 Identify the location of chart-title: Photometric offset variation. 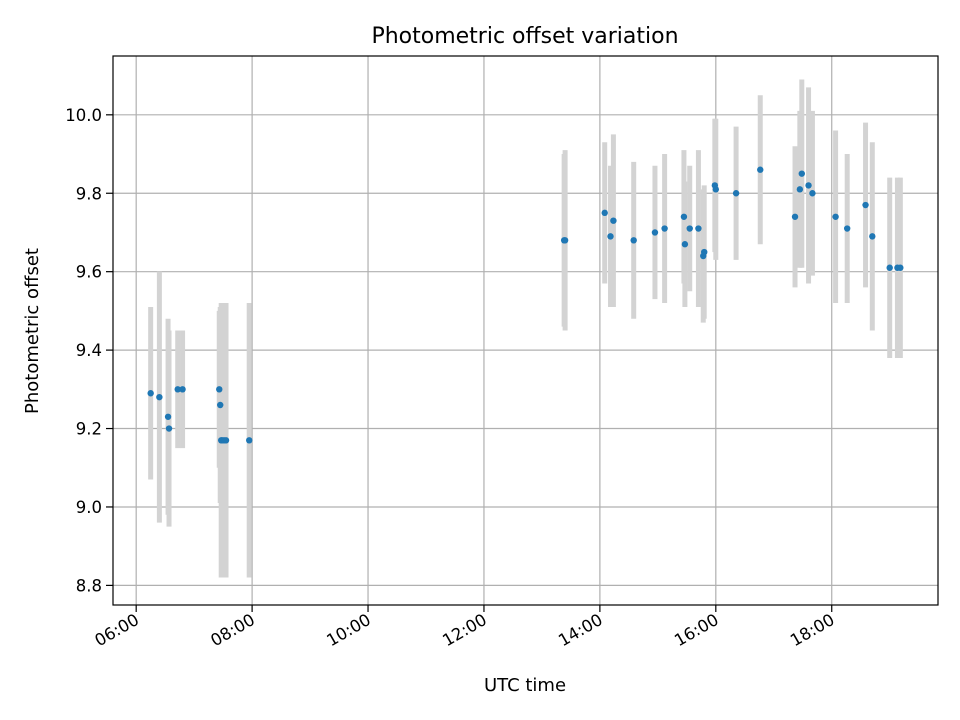
(524, 36).